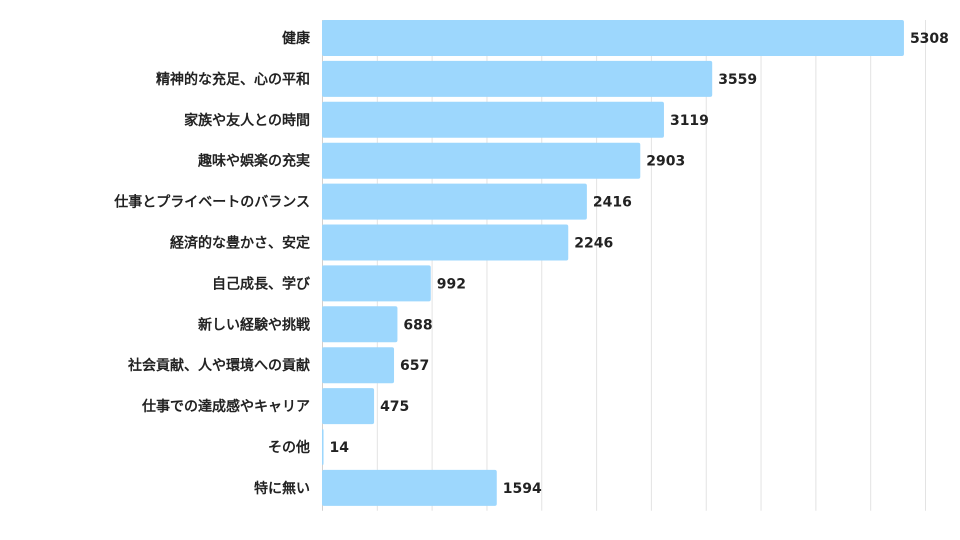 This screenshot has height=540, width=960. Describe the element at coordinates (612, 203) in the screenshot. I see `value-label: 2416` at that location.